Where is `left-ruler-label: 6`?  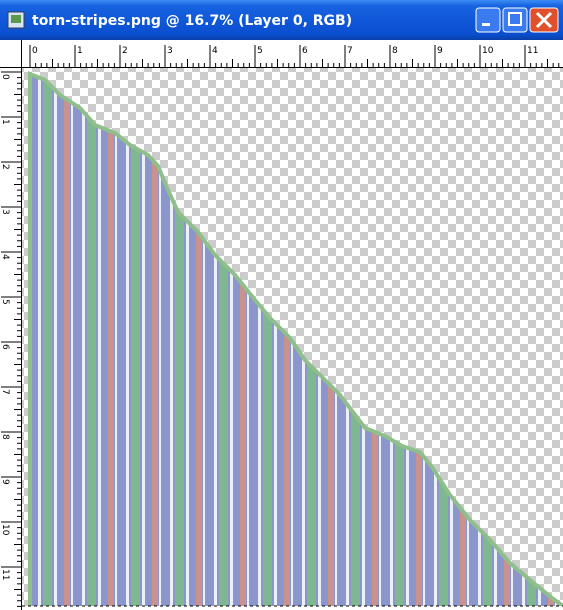 left-ruler-label: 6 is located at coordinates (5, 347).